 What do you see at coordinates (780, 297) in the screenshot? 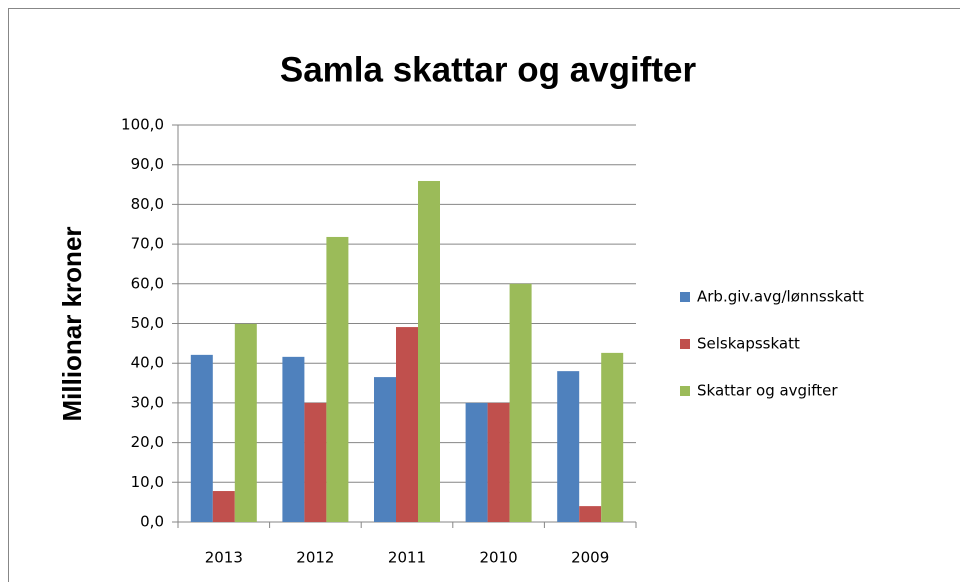
I see `legend-label: Arb.giv.avg/lønnsskatt` at bounding box center [780, 297].